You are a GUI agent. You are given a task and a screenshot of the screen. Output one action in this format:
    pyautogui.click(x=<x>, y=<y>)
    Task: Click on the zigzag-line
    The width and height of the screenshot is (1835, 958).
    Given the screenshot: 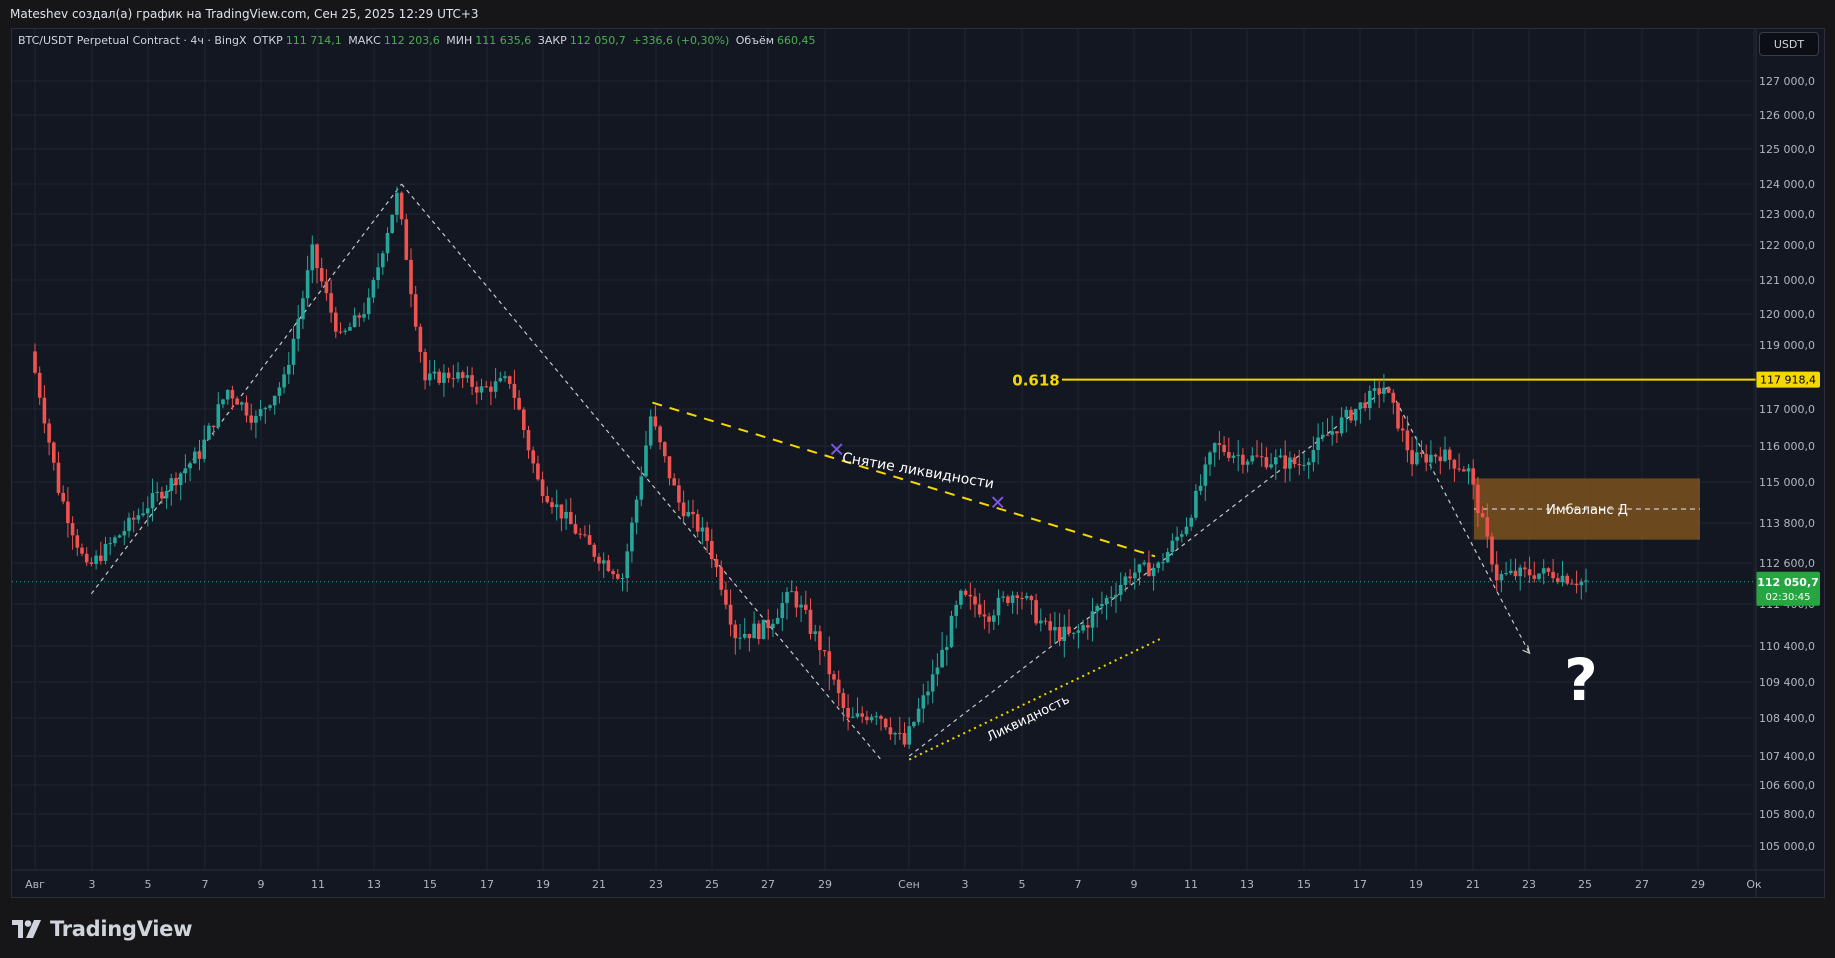 What is the action you would take?
    pyautogui.click(x=246, y=389)
    